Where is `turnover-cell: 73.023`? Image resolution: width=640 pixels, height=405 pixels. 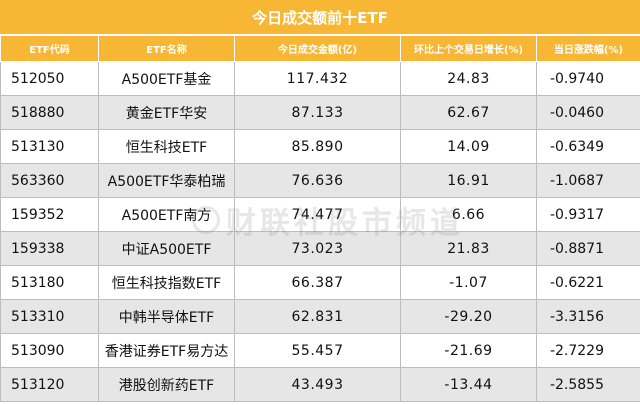
turnover-cell: 73.023 is located at coordinates (317, 248).